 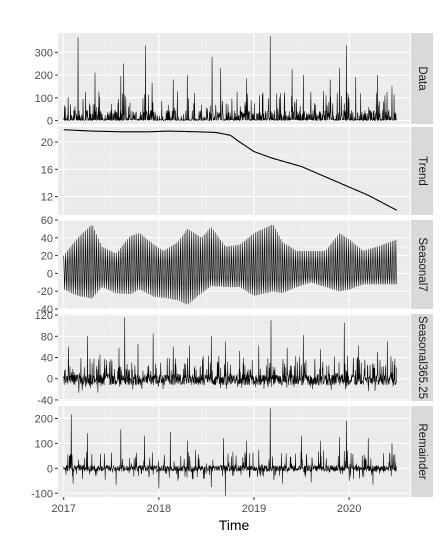 I want to click on y-tick-label: 80, so click(x=47, y=337).